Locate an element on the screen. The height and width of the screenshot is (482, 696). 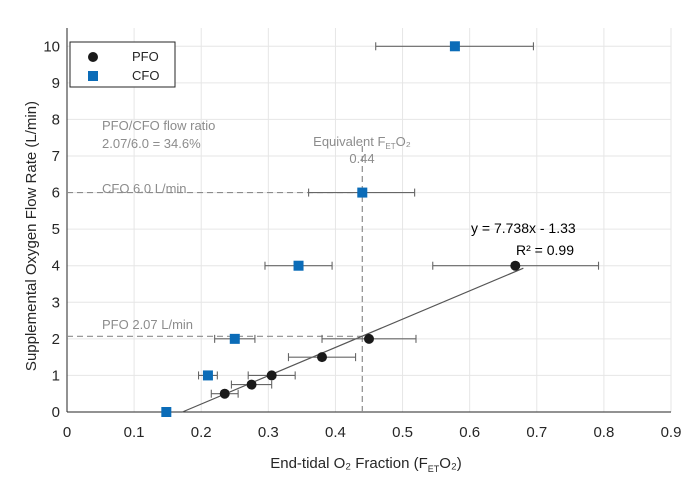
x-tick-label: 0.5 is located at coordinates (402, 432).